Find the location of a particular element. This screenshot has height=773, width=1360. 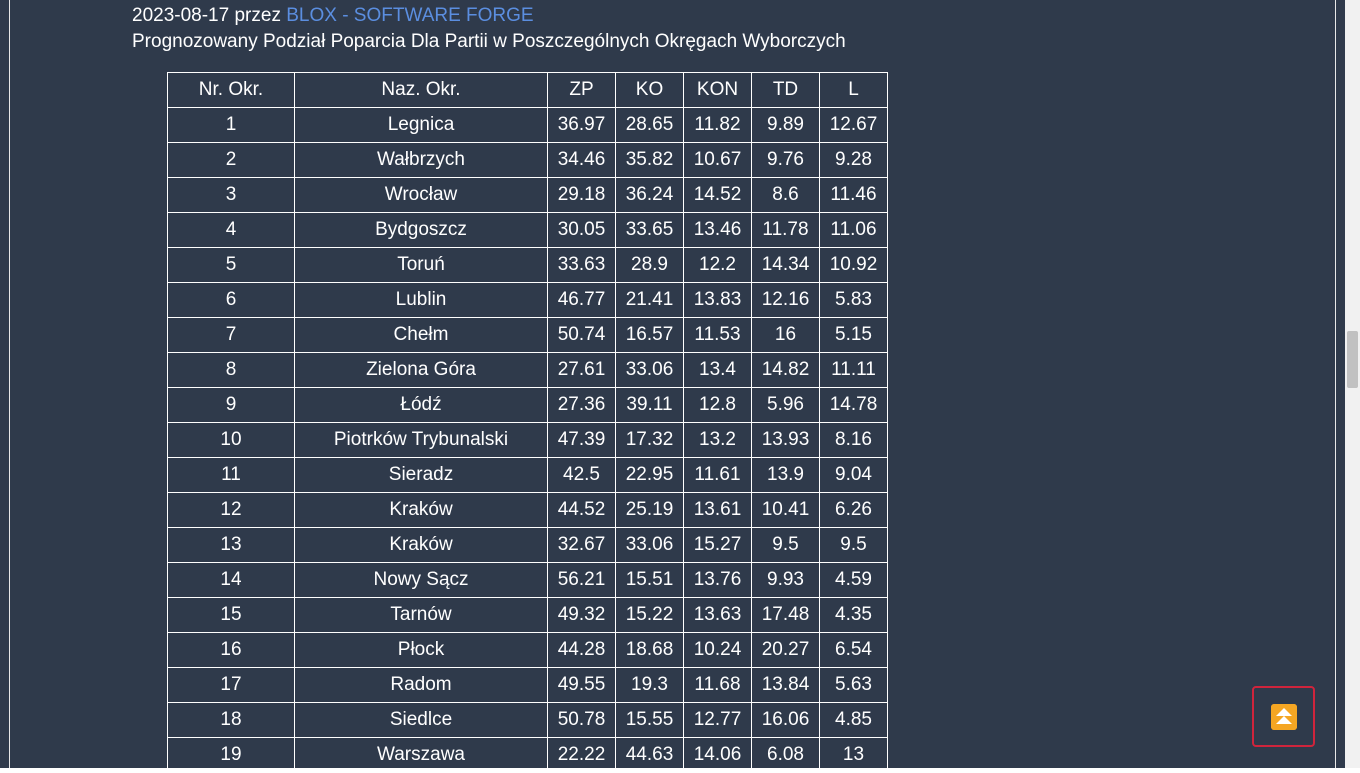

table-cell: 9.93 is located at coordinates (785, 580).